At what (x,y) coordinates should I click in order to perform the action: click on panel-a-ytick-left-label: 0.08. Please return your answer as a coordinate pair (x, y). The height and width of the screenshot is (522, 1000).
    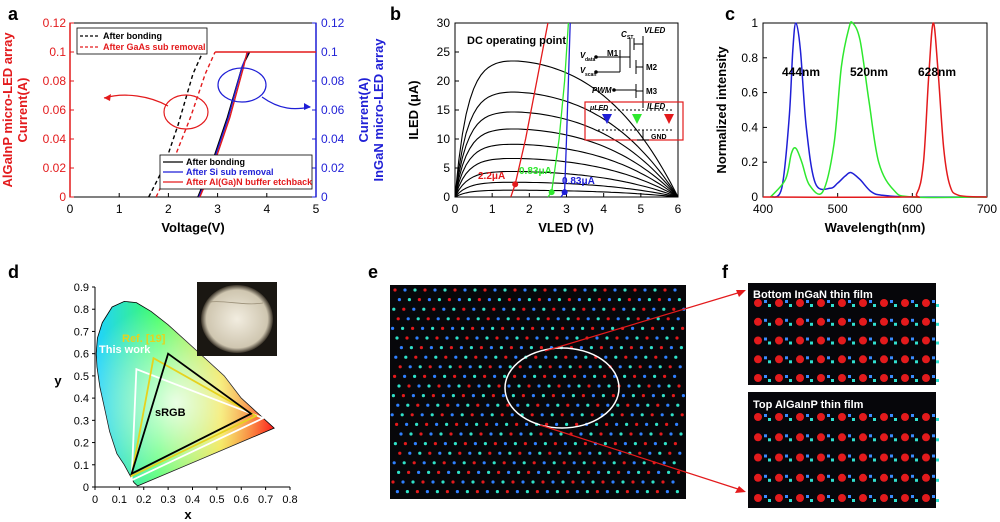
    Looking at the image, I should click on (55, 81).